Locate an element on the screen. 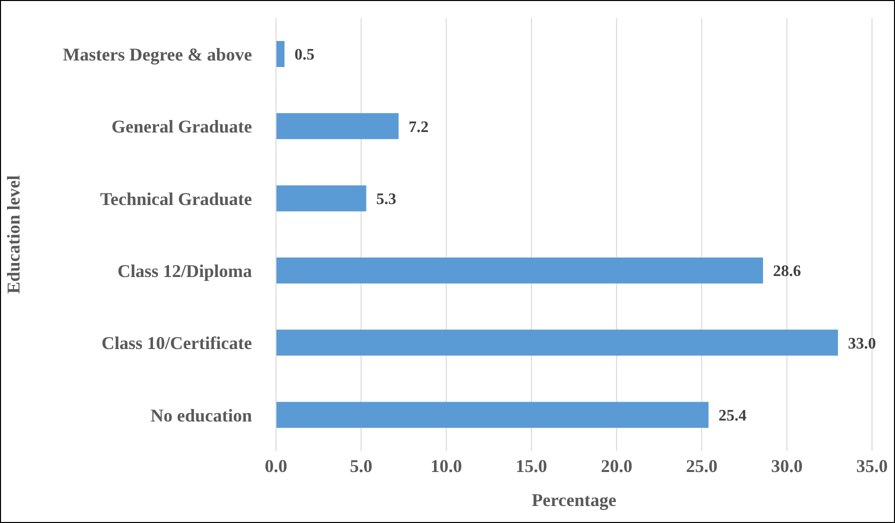 This screenshot has width=895, height=523. x-tick-label: 30.0 is located at coordinates (787, 466).